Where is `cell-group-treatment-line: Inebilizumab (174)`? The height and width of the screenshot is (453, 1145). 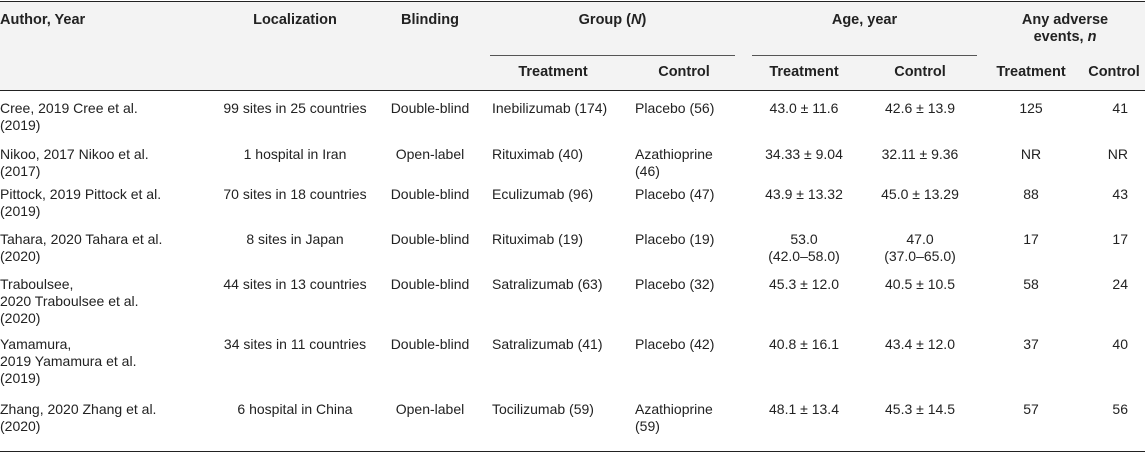 cell-group-treatment-line: Inebilizumab (174) is located at coordinates (550, 108).